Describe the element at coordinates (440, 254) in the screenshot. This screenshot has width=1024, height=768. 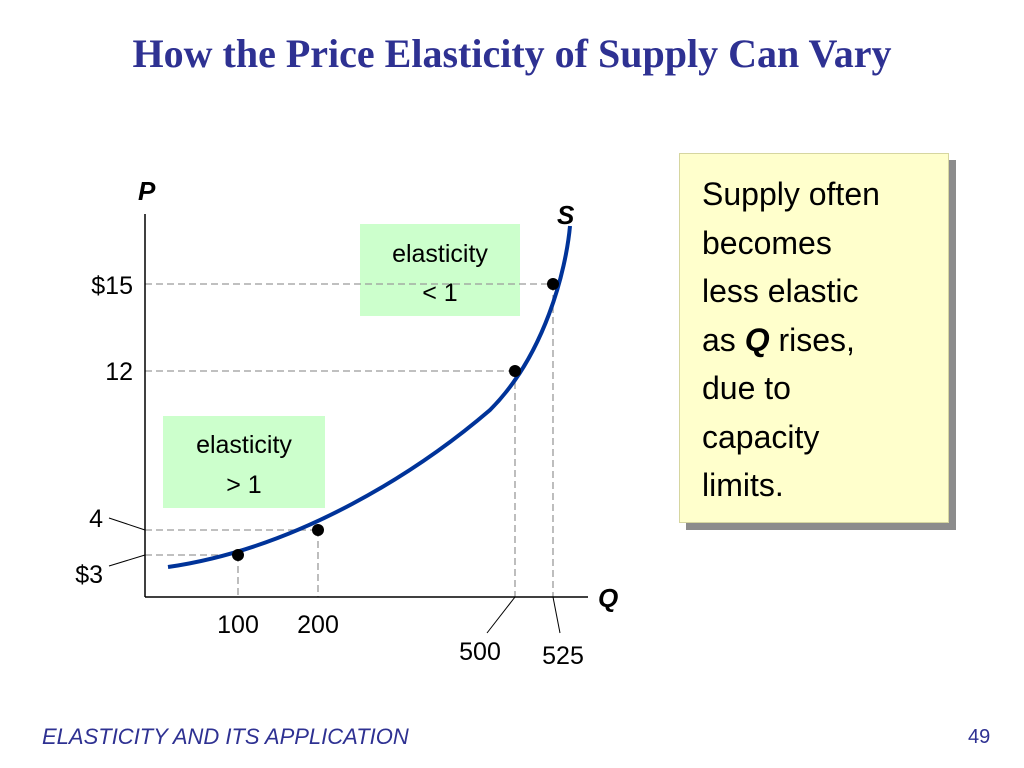
I see `elasticity-low-label: elasticity` at that location.